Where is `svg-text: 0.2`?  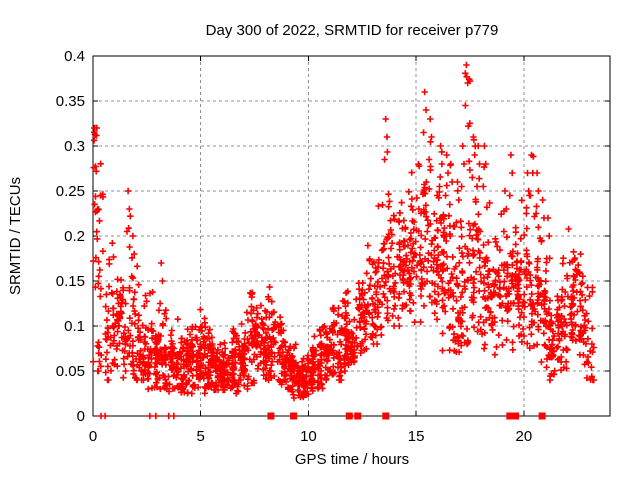
svg-text: 0.2 is located at coordinates (74, 236).